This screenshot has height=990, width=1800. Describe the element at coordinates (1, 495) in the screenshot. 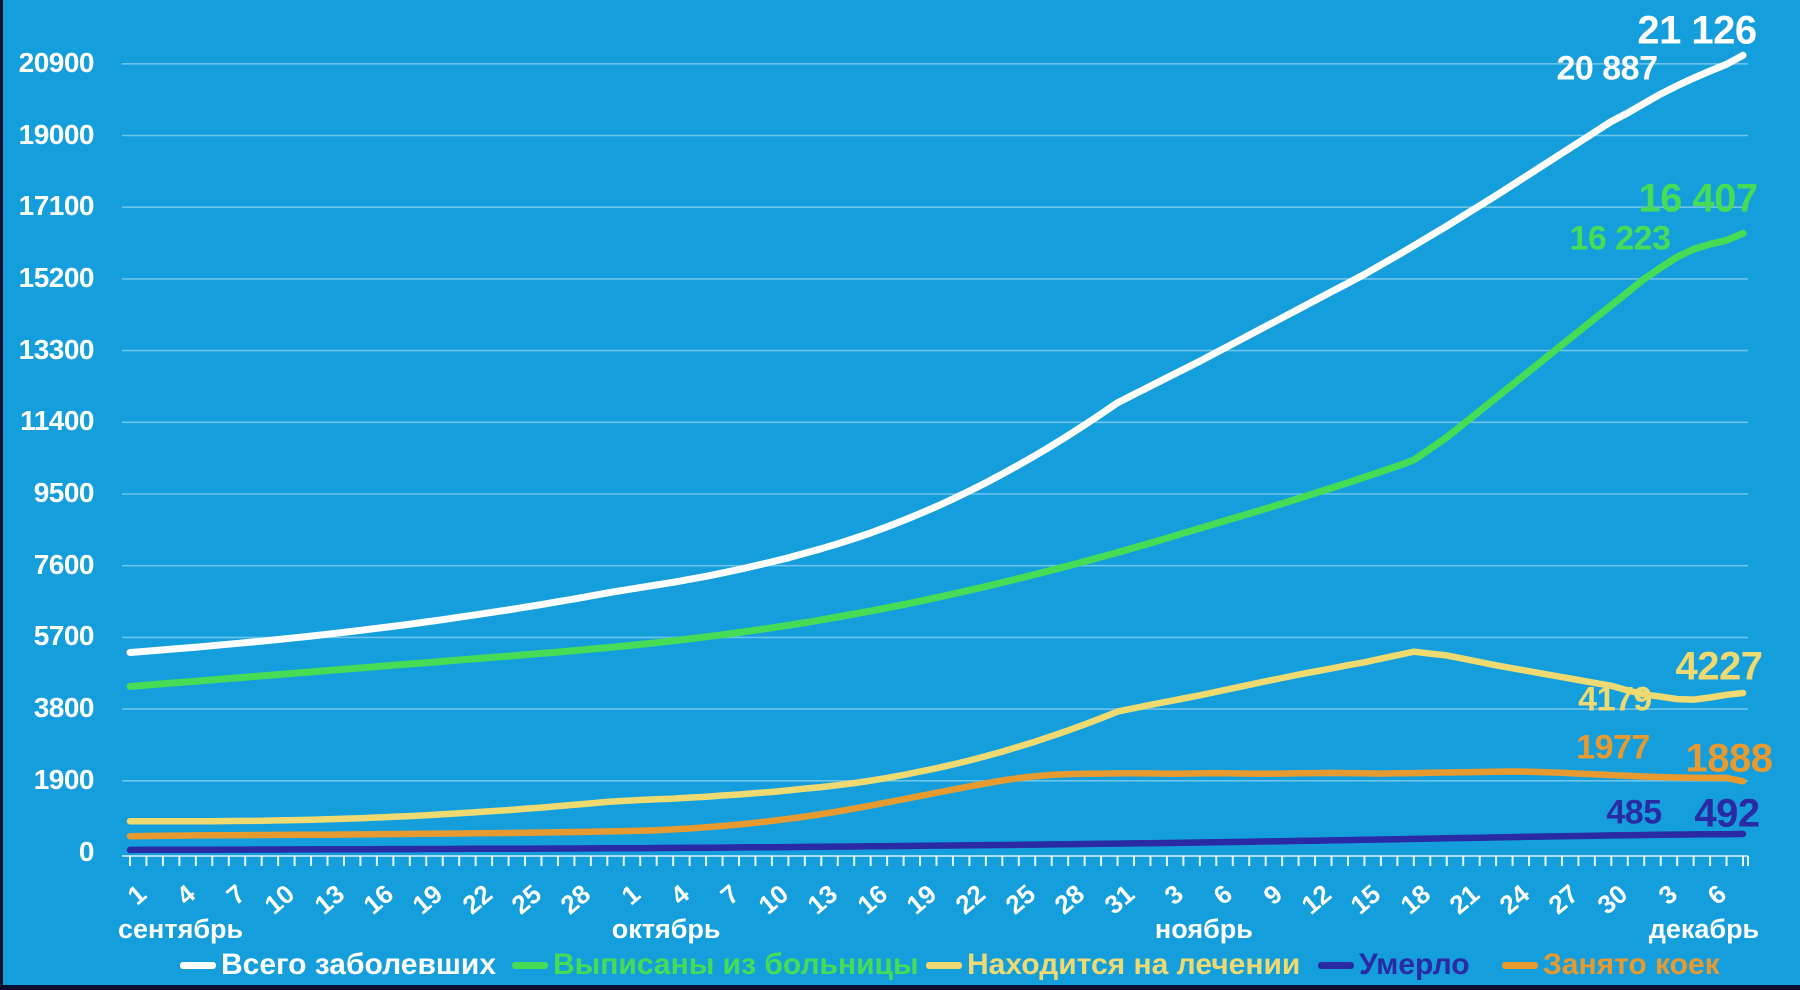

I see `frame-left-edge` at that location.